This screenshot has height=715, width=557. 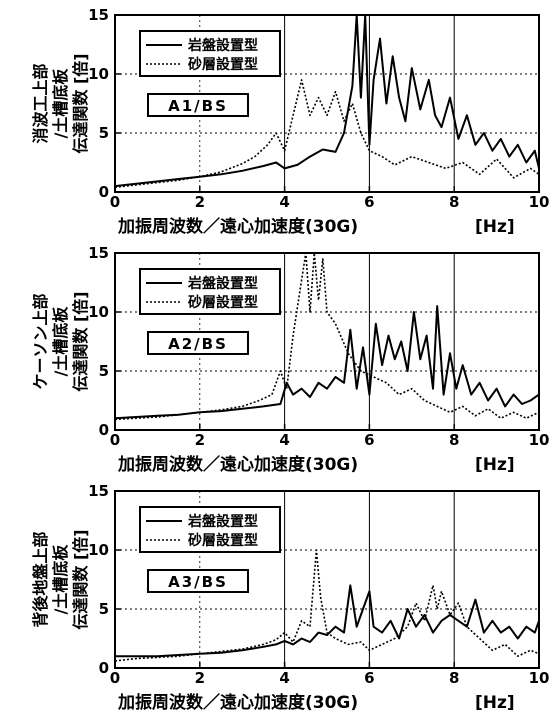 I want to click on y-axis-label-line: ケーソン上部, so click(x=40, y=341).